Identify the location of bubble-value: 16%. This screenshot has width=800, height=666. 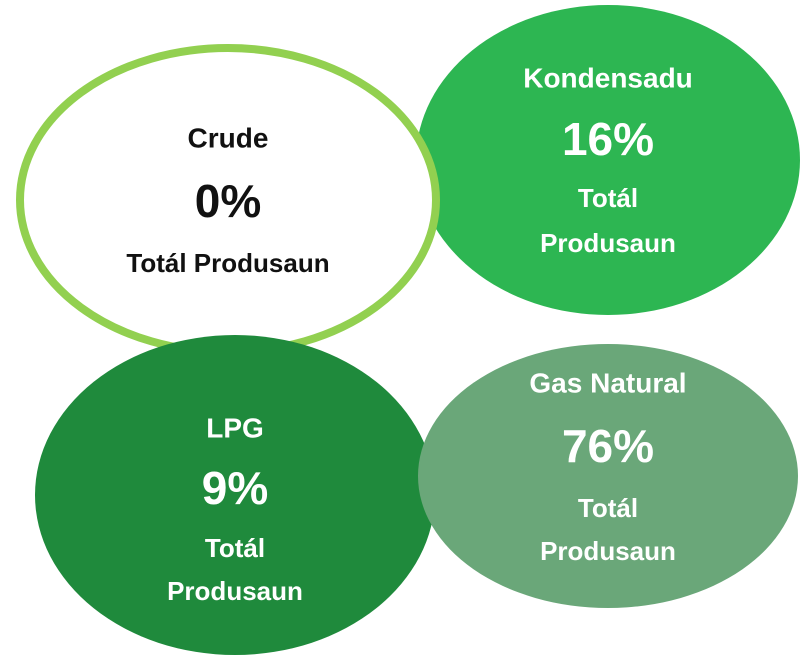
(608, 139).